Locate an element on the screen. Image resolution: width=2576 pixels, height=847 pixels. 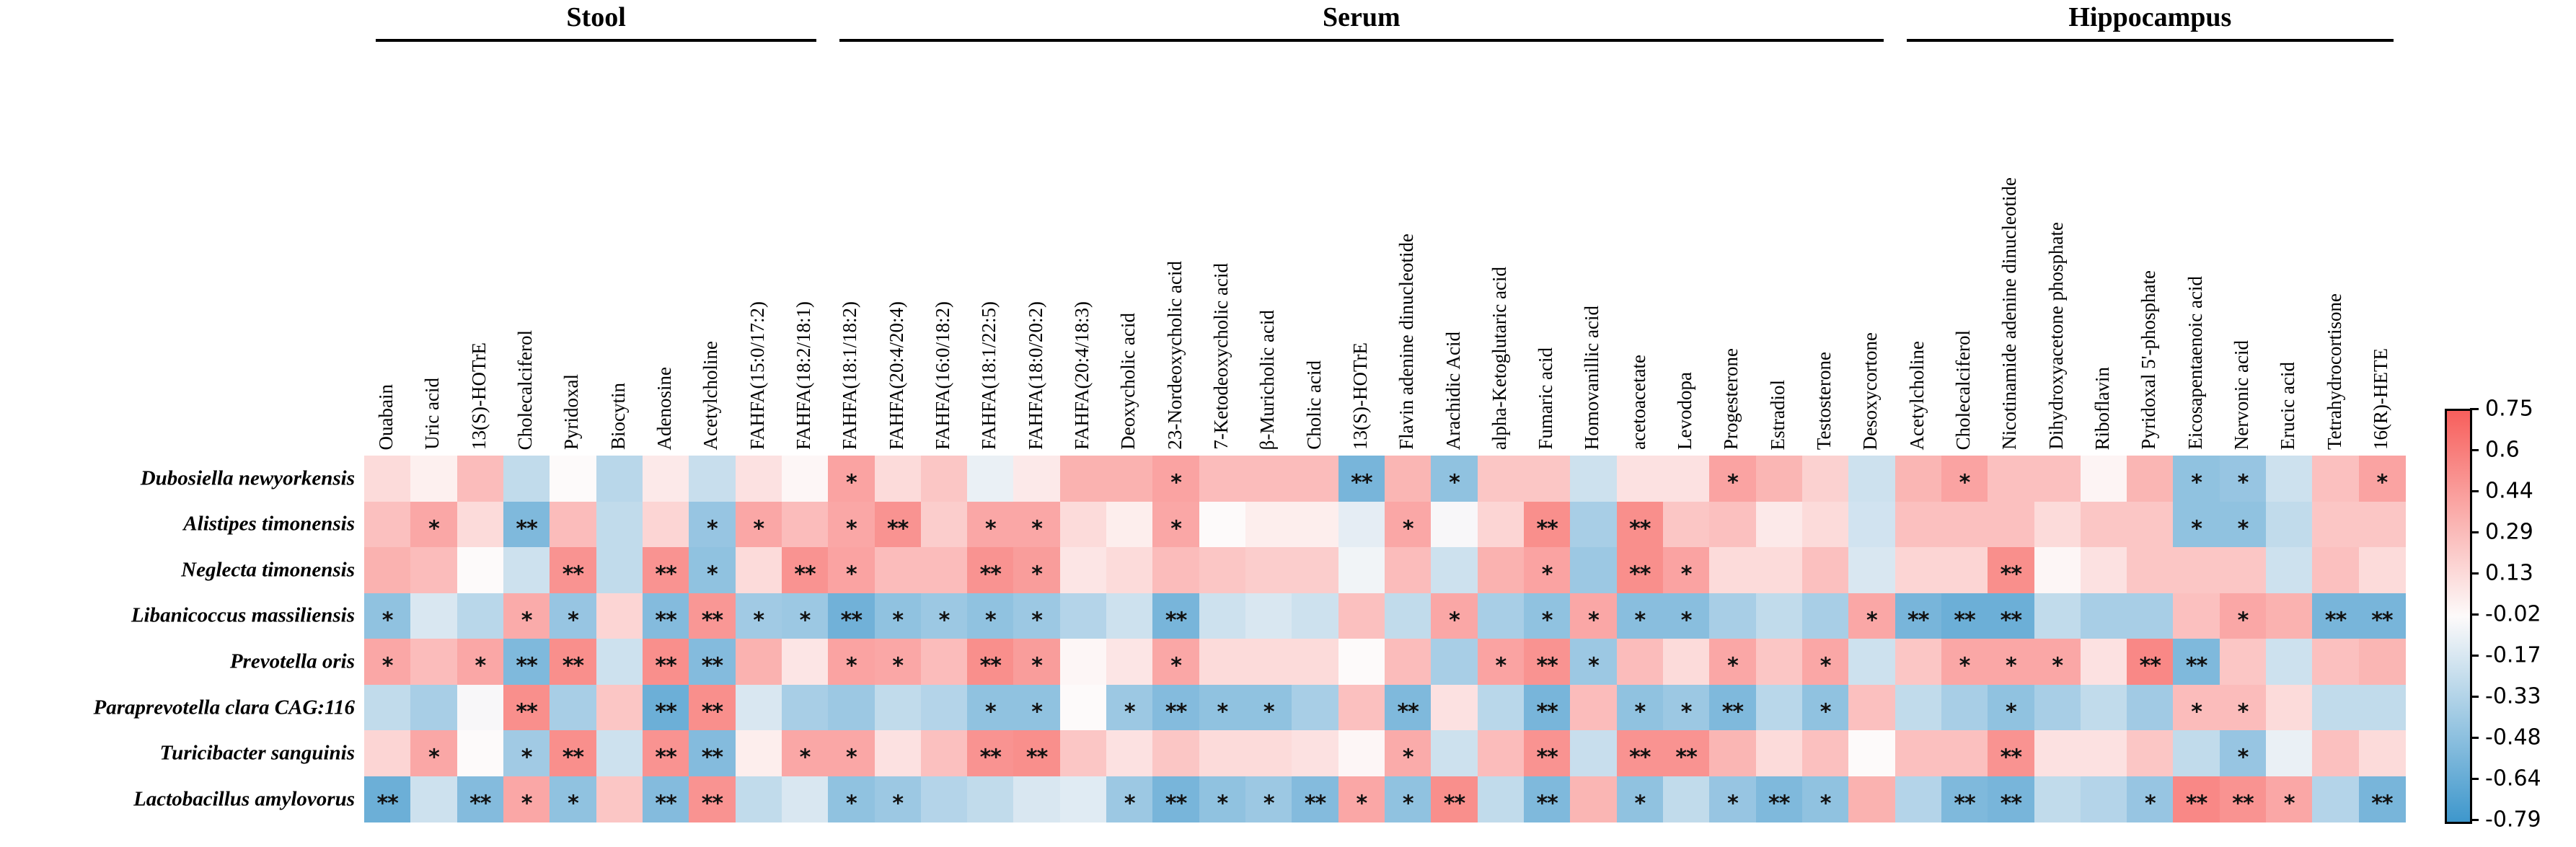
column-label: Homovanillic acid is located at coordinates (1592, 377).